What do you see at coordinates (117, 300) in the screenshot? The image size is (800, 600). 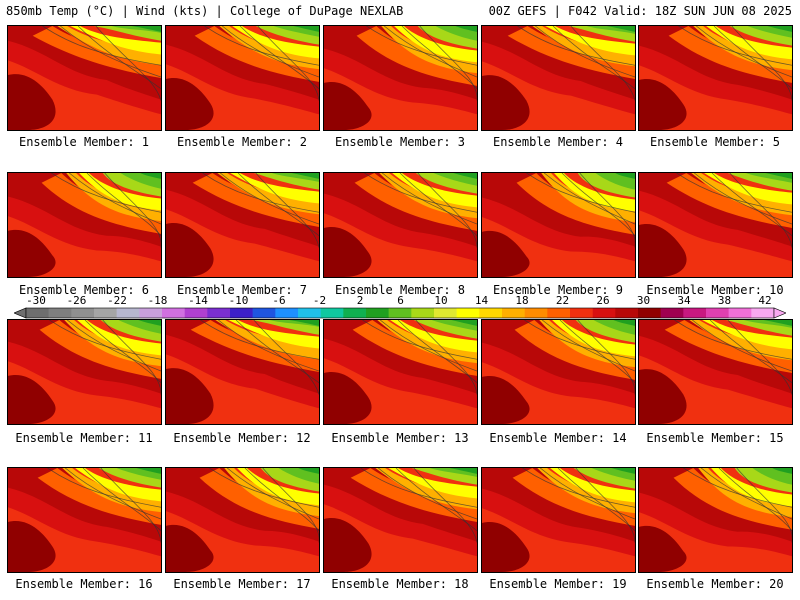 I see `colorbar-tick-label: -22` at bounding box center [117, 300].